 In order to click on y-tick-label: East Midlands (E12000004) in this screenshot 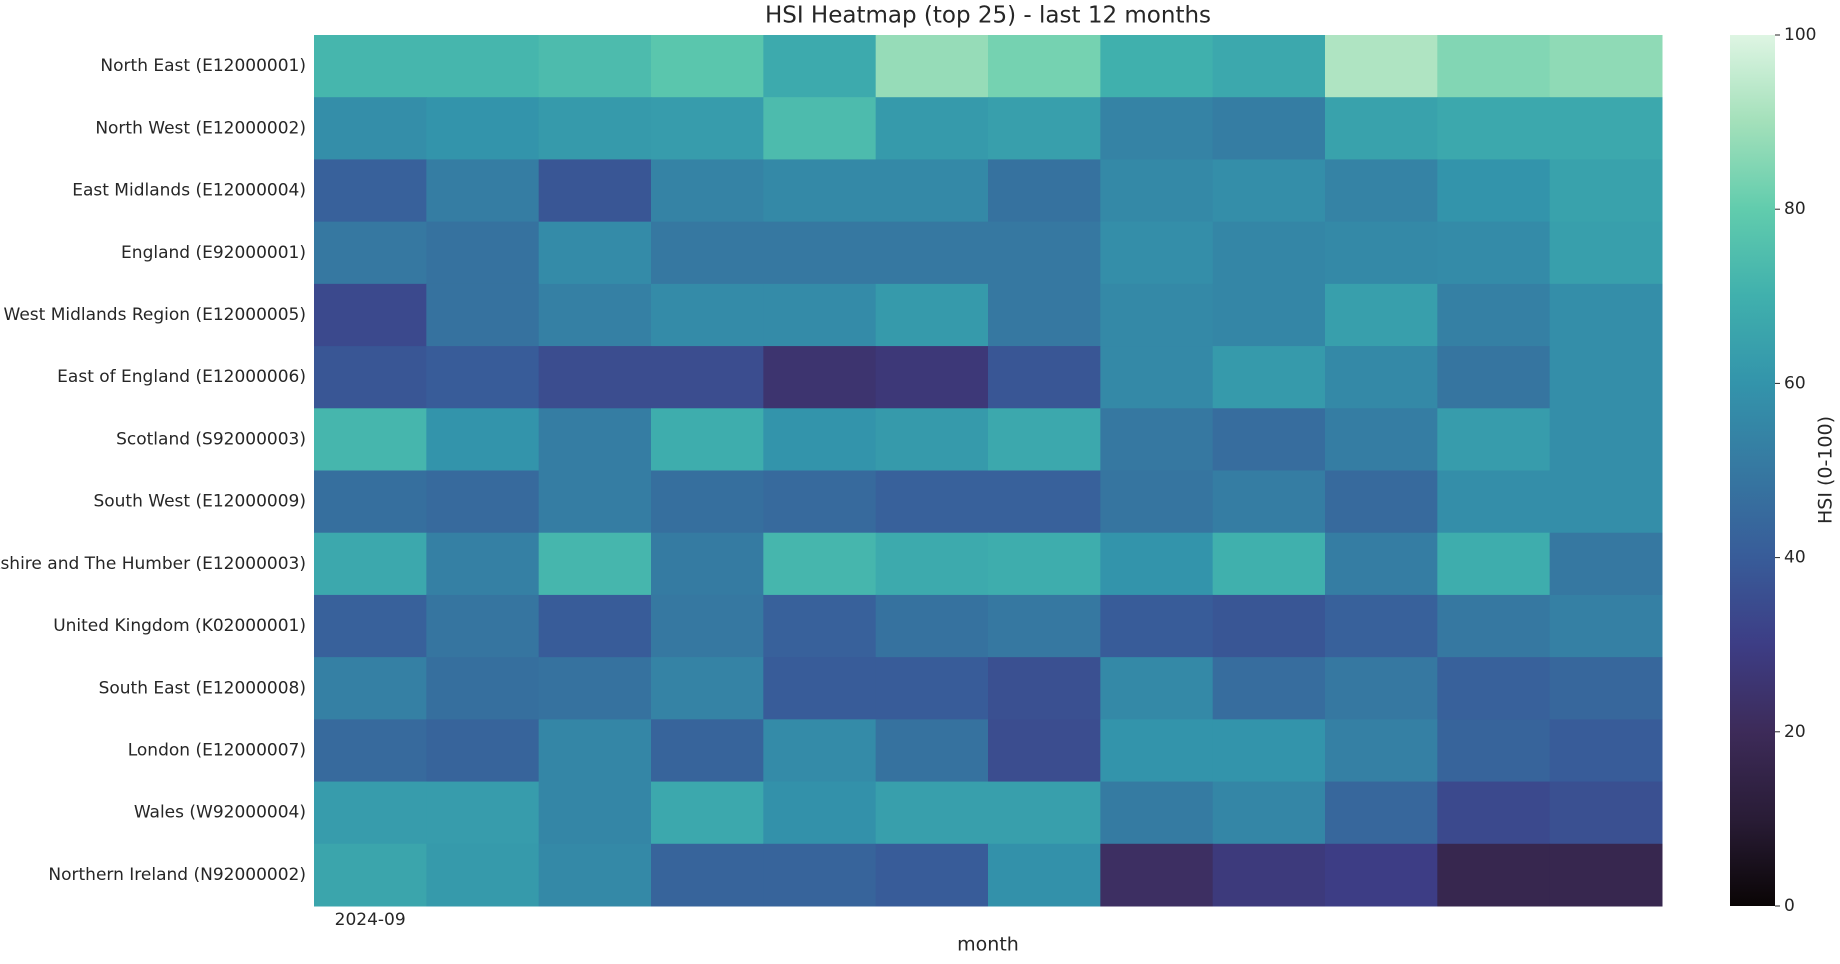, I will do `click(189, 191)`.